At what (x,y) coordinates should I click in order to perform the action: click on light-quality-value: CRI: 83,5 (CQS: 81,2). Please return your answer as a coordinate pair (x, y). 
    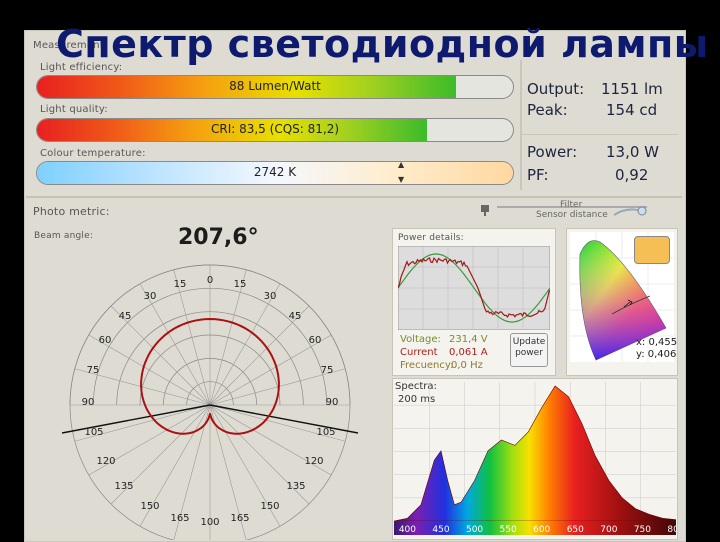
    Looking at the image, I should click on (275, 129).